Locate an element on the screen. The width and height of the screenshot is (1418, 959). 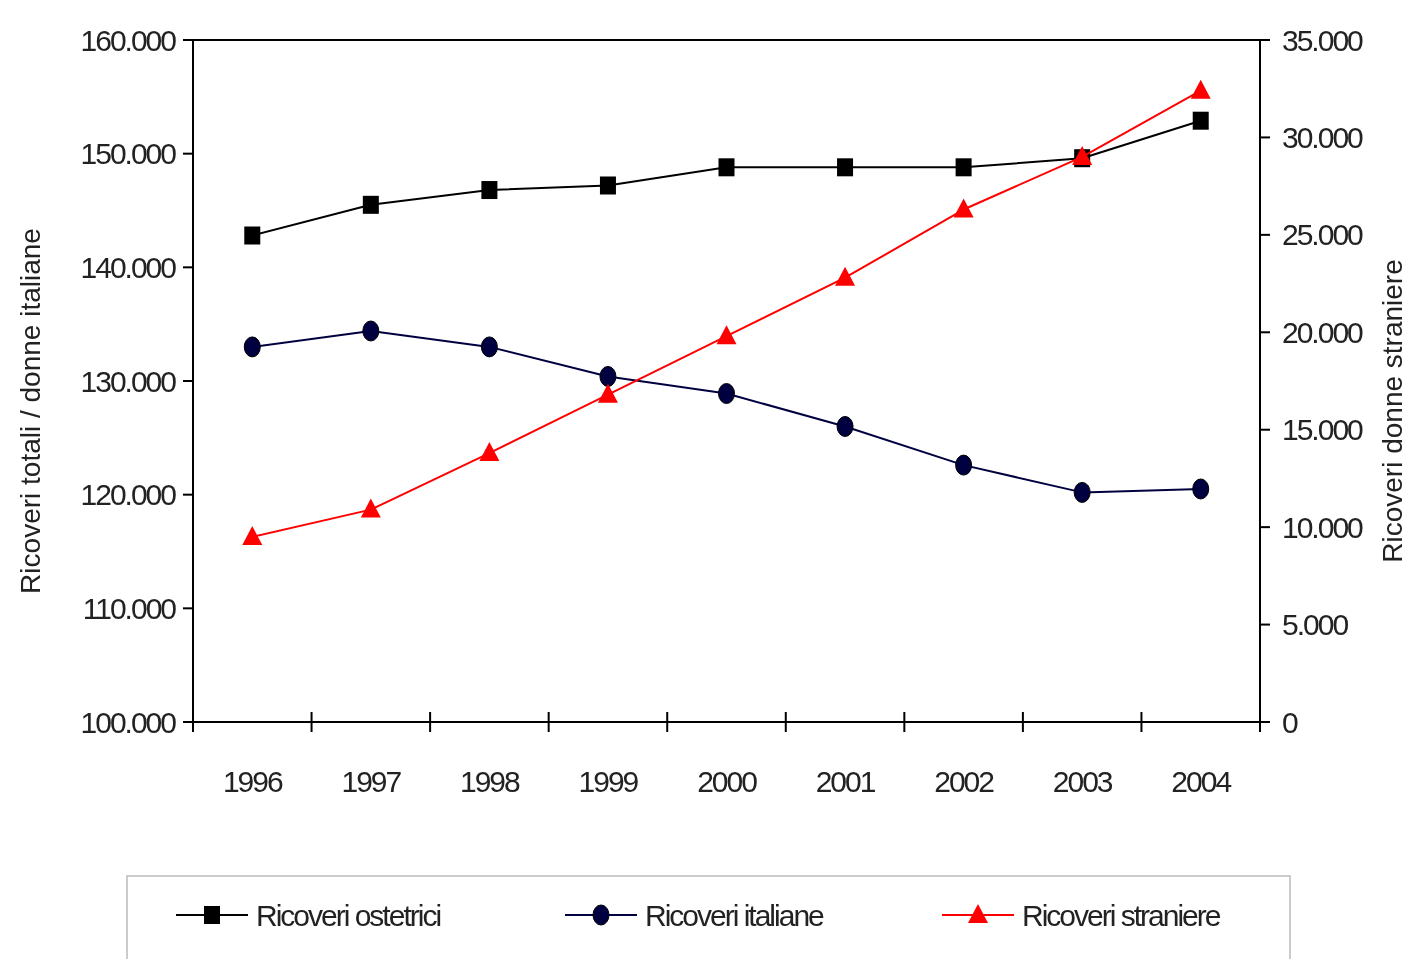
y2-tick-label: 20.000 is located at coordinates (1323, 332).